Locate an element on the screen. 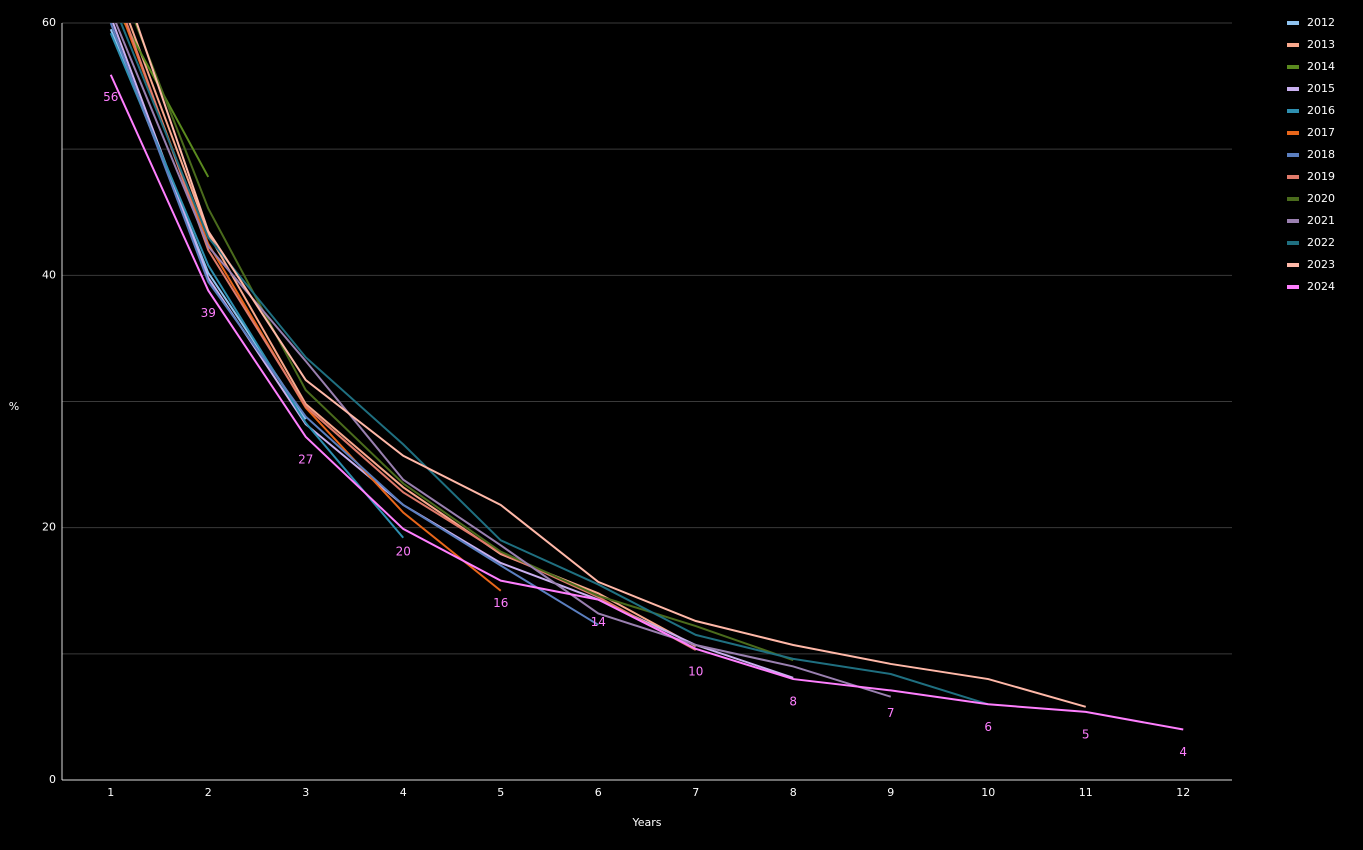  x-tick-label: 11 is located at coordinates (1086, 792).